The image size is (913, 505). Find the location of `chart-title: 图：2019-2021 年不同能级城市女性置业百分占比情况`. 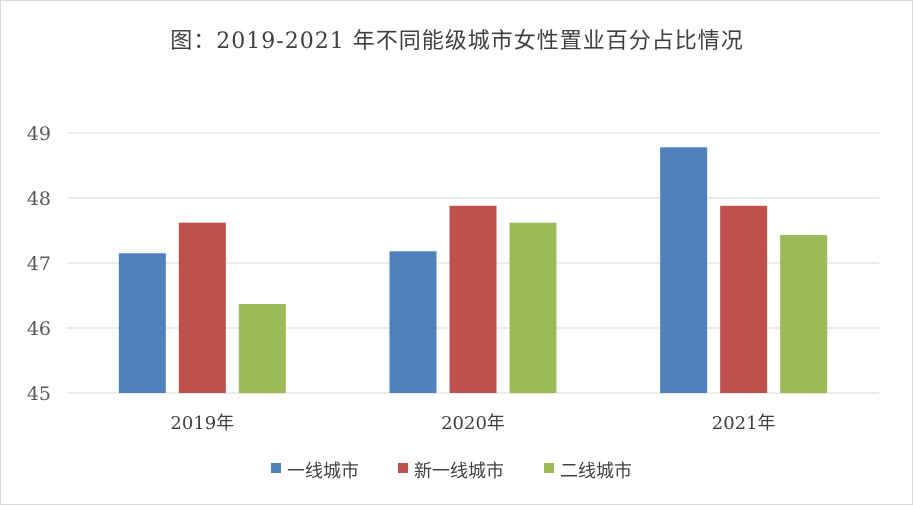

chart-title: 图：2019-2021 年不同能级城市女性置业百分占比情况 is located at coordinates (456, 41).